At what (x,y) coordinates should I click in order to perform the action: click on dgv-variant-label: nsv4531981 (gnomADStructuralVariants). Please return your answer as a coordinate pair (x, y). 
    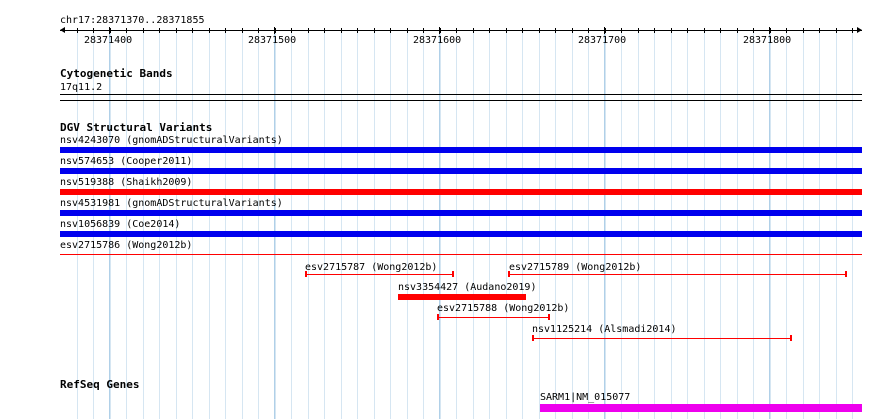
    Looking at the image, I should click on (171, 203).